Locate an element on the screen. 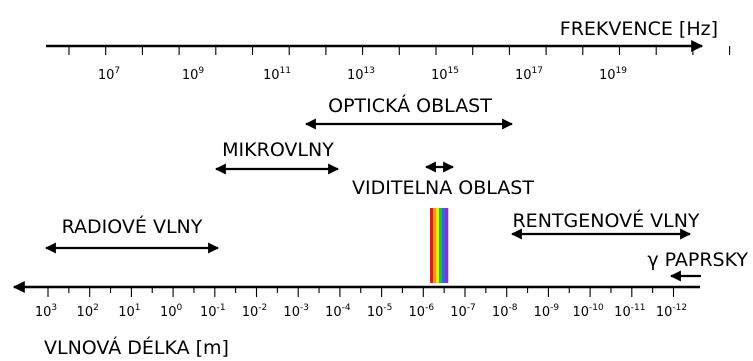 This screenshot has width=753, height=361. wavelength-tick-label: 10⁻⁶ is located at coordinates (422, 311).